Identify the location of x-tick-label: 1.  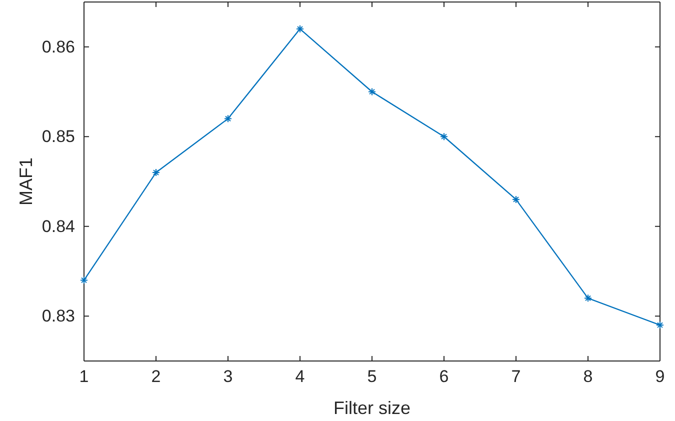
(84, 376).